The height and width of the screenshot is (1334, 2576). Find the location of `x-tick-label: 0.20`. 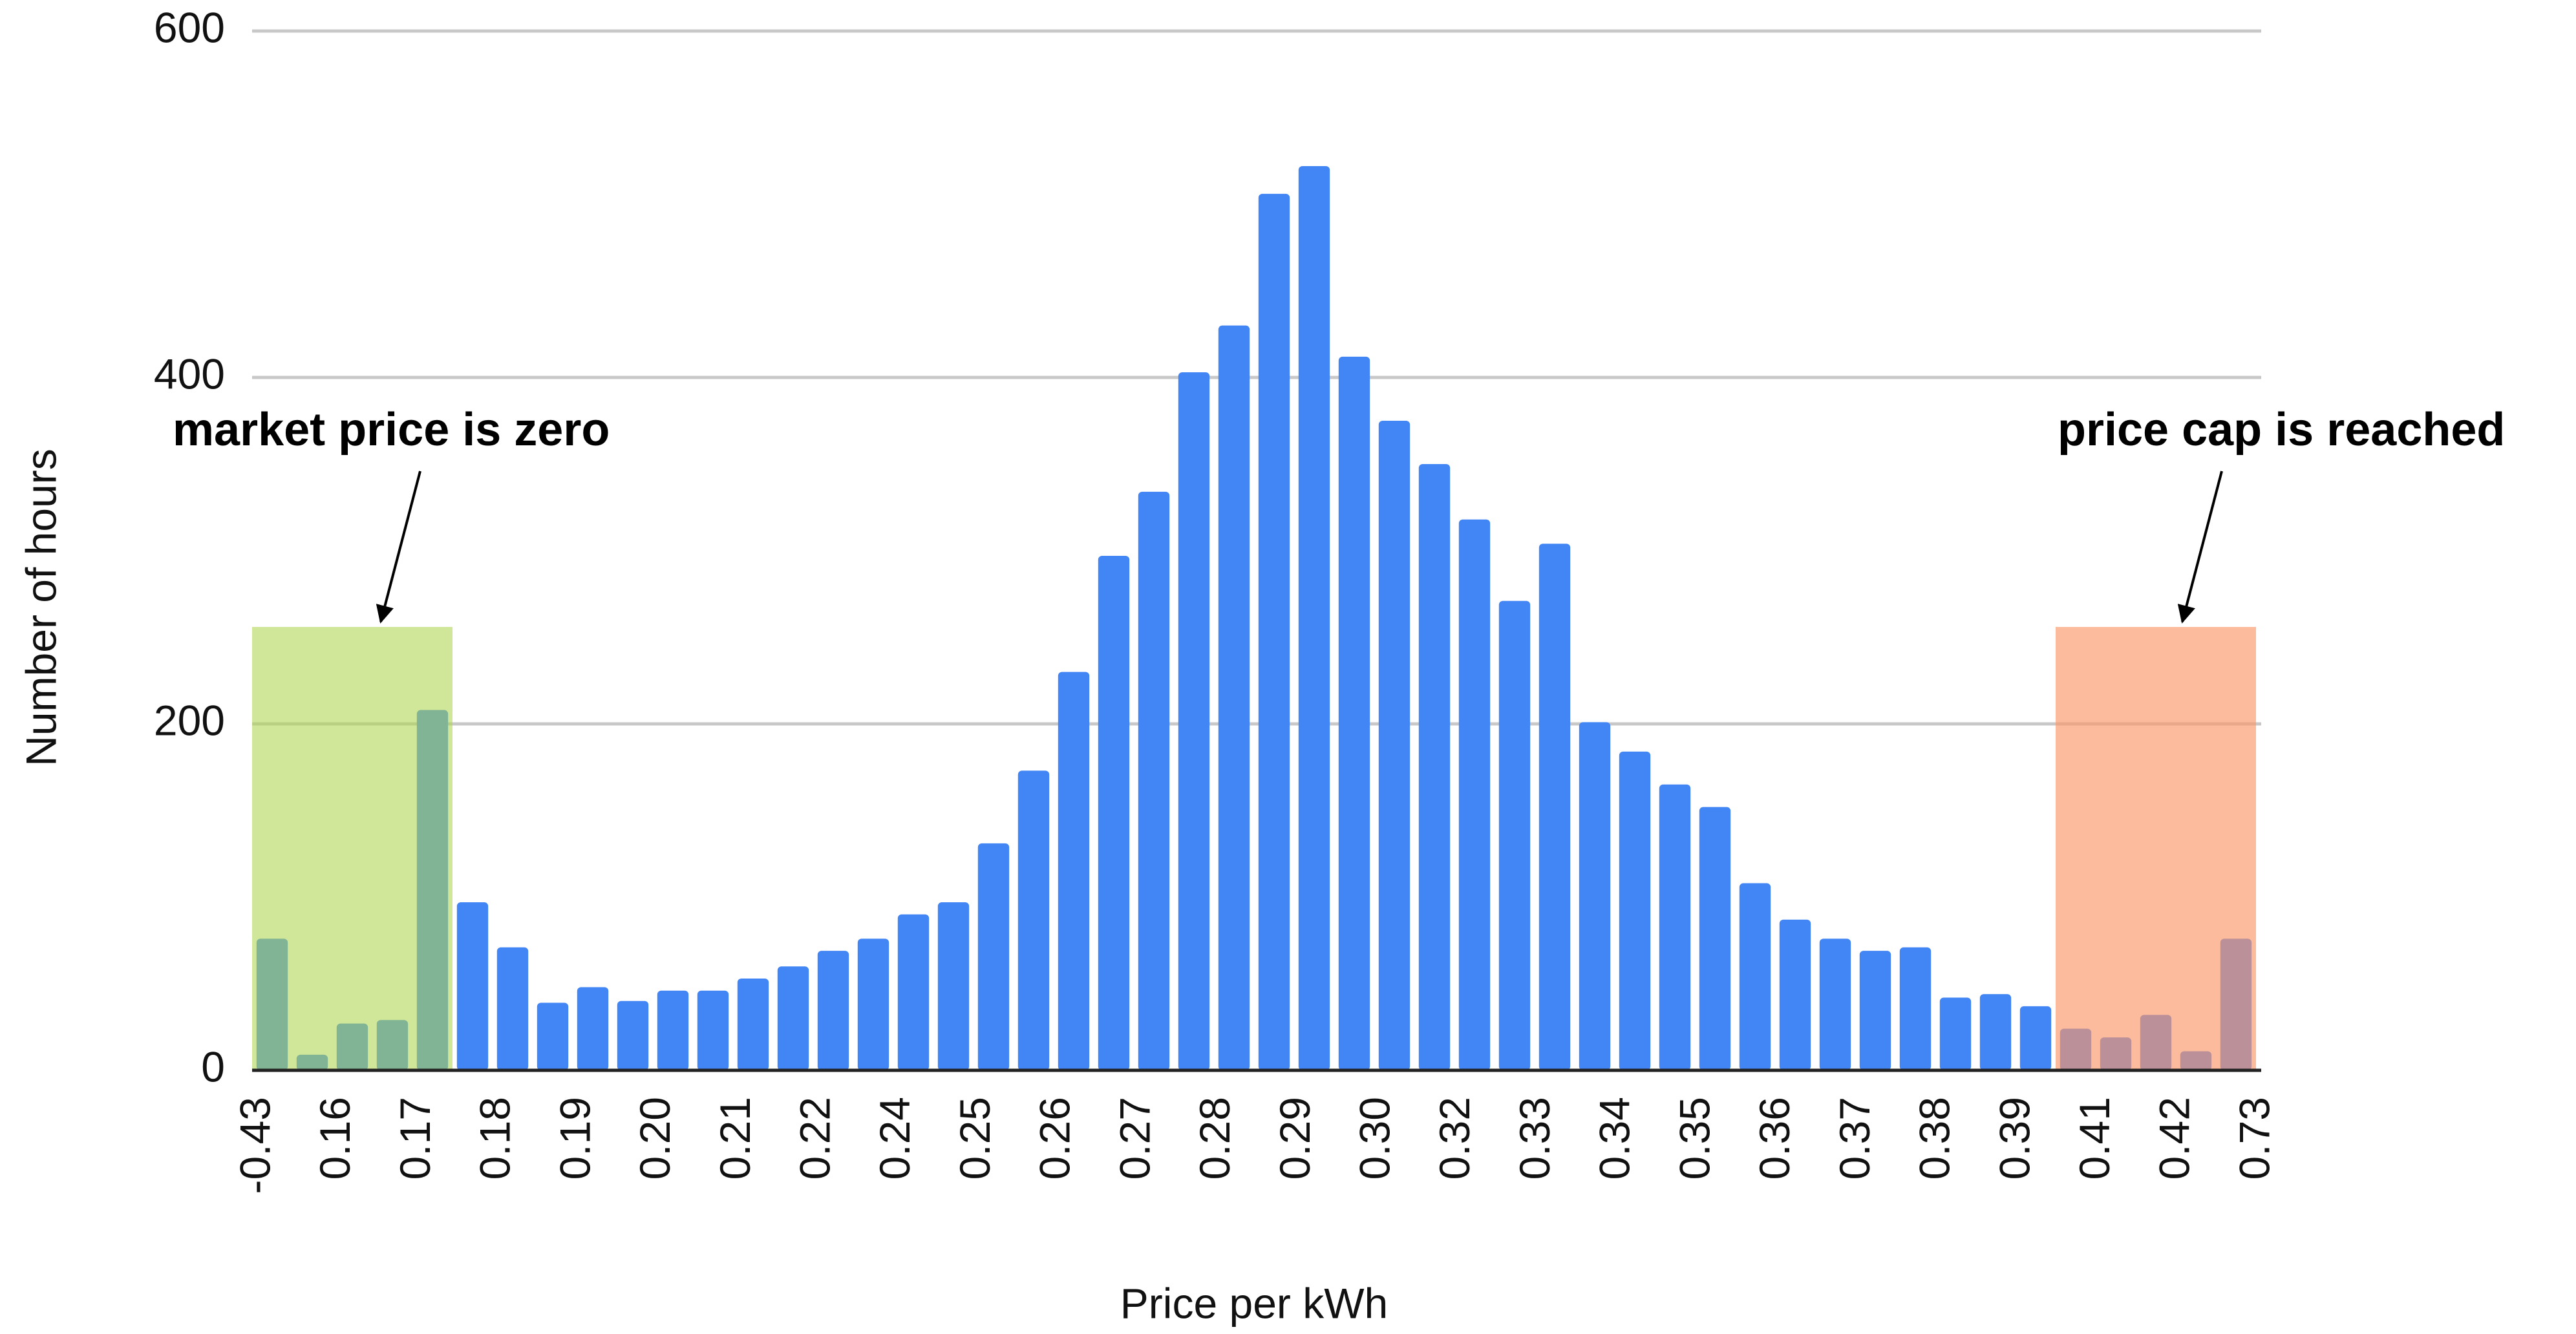

x-tick-label: 0.20 is located at coordinates (655, 1139).